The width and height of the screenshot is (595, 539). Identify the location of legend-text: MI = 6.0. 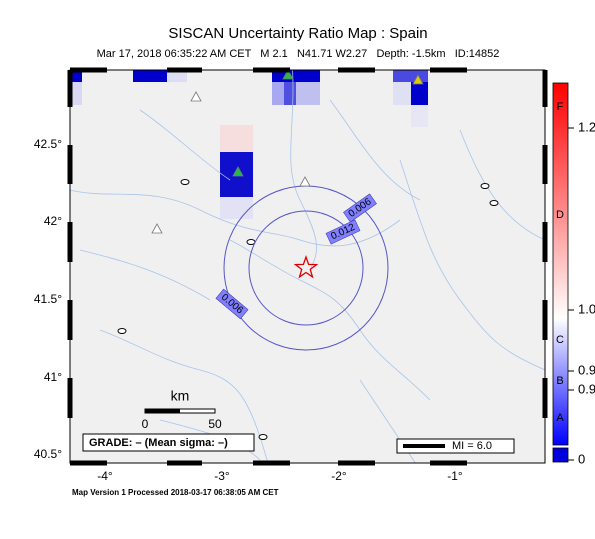
(472, 446).